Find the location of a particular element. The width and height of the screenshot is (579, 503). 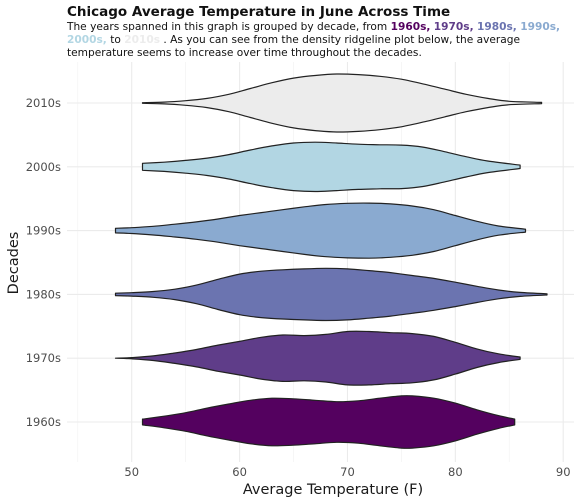

x-tick-label-50: 50 is located at coordinates (131, 472).